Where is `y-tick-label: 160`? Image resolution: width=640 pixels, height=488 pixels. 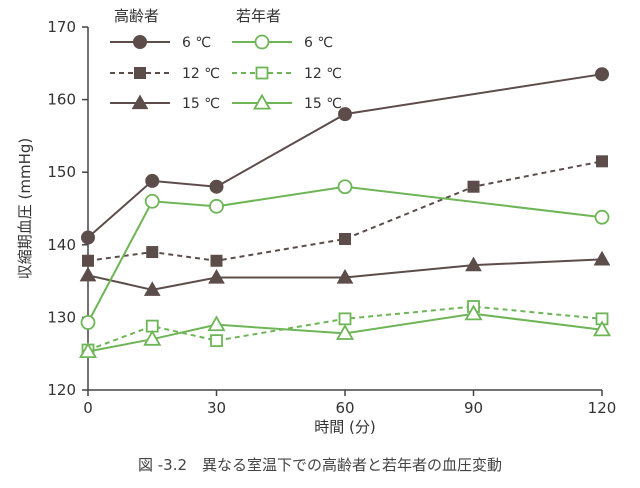
y-tick-label: 160 is located at coordinates (61, 100).